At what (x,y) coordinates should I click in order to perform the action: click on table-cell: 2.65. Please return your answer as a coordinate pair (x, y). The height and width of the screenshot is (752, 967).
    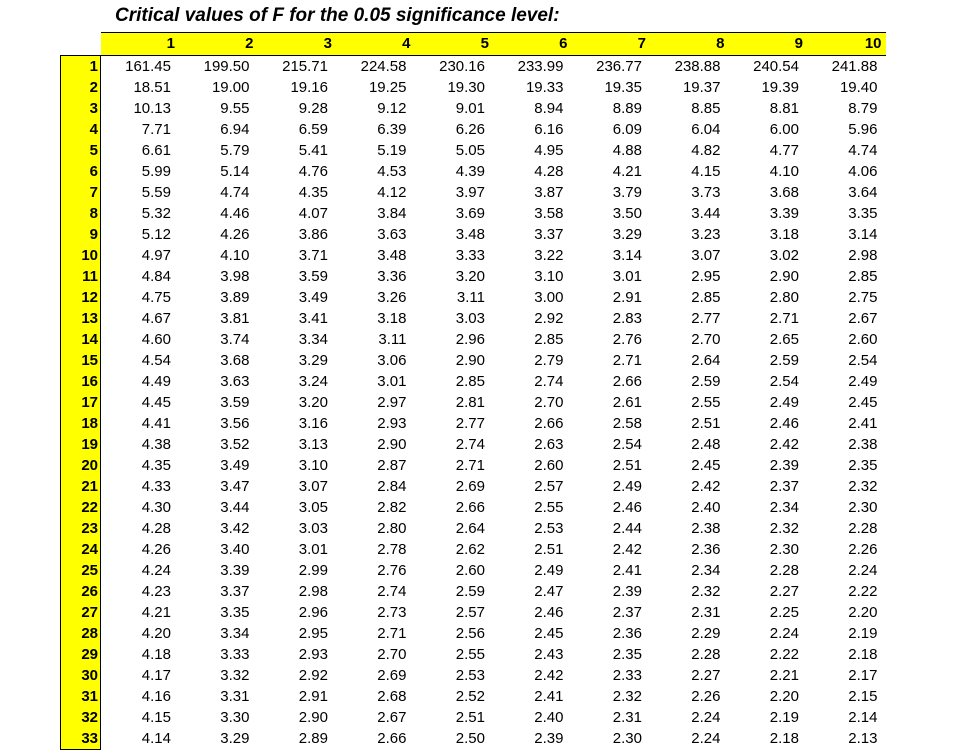
    Looking at the image, I should click on (784, 339).